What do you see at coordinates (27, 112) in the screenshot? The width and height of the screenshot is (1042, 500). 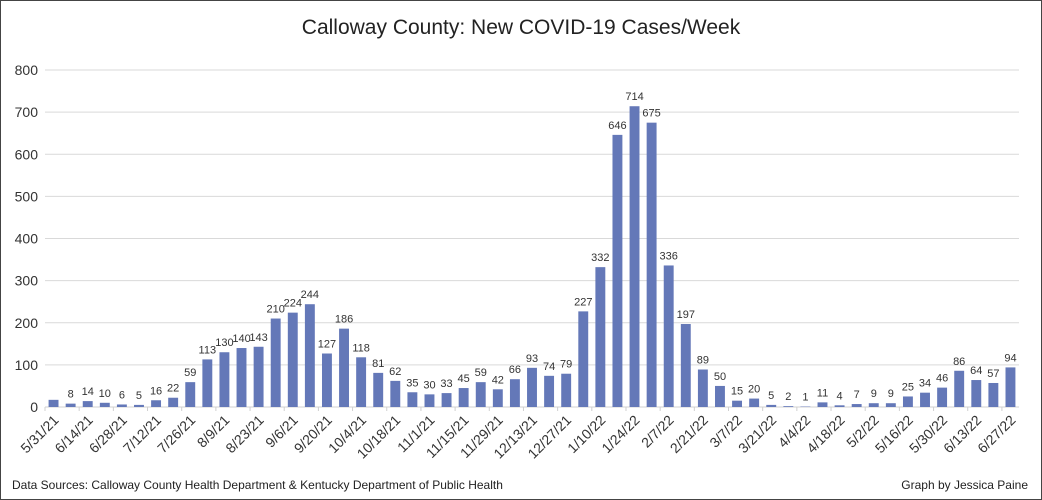 I see `y-tick-label: 700` at bounding box center [27, 112].